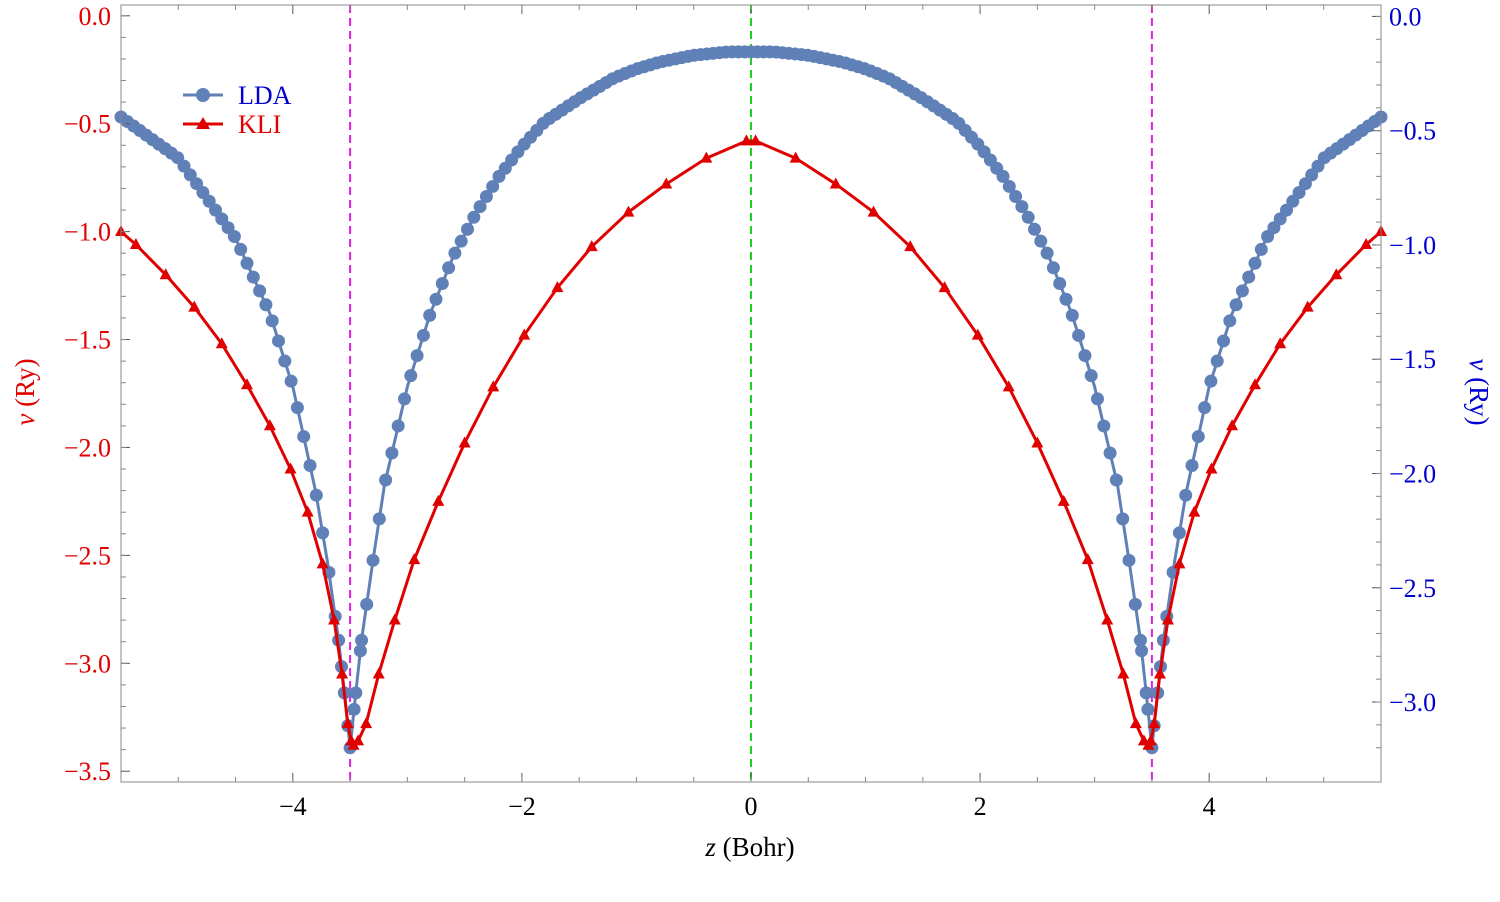 The height and width of the screenshot is (902, 1500). What do you see at coordinates (87, 771) in the screenshot?
I see `y-left-tick-label: −3.5` at bounding box center [87, 771].